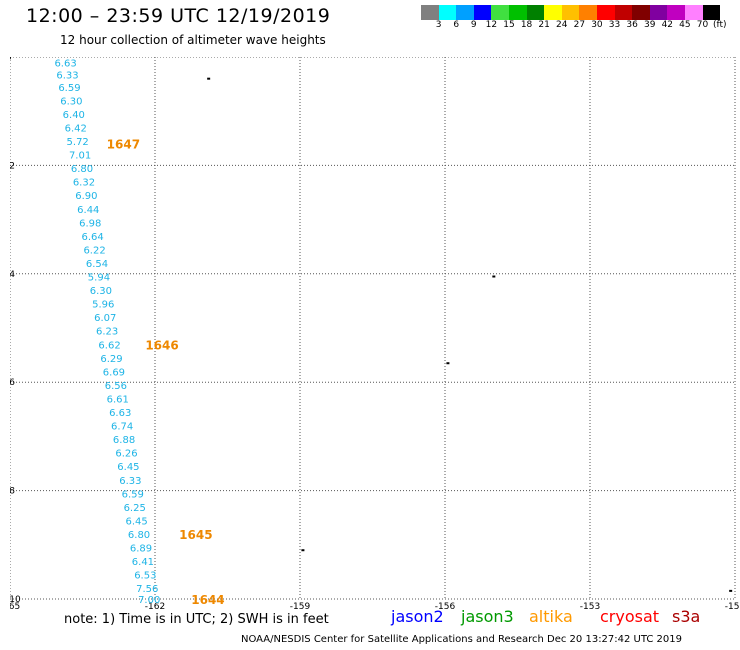 This screenshot has width=740, height=650. I want to click on time-label: 1644, so click(207, 600).